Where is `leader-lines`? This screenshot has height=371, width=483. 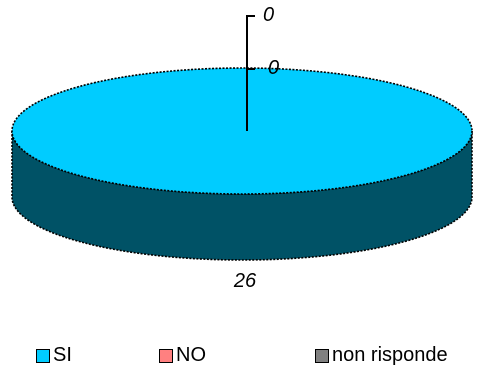 leader-lines is located at coordinates (250, 73).